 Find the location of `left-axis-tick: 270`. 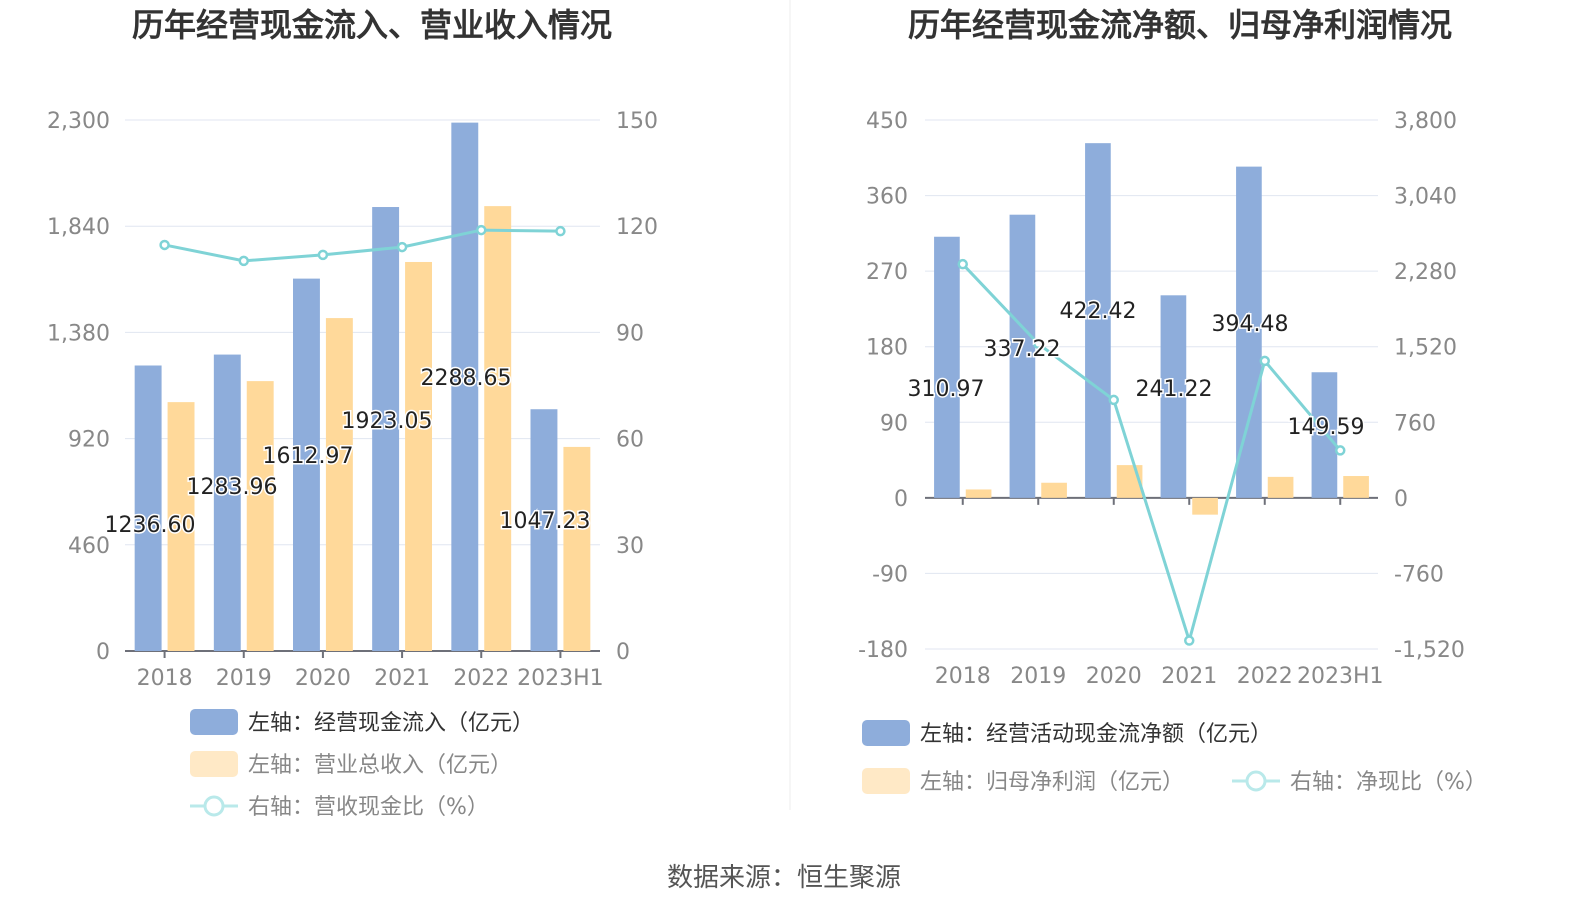

left-axis-tick: 270 is located at coordinates (887, 272).